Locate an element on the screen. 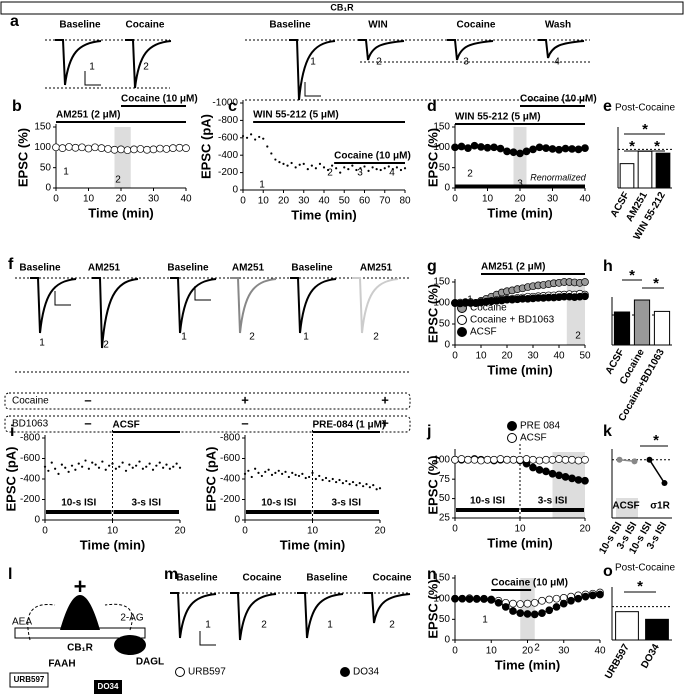  panel-letter: a is located at coordinates (14, 21).